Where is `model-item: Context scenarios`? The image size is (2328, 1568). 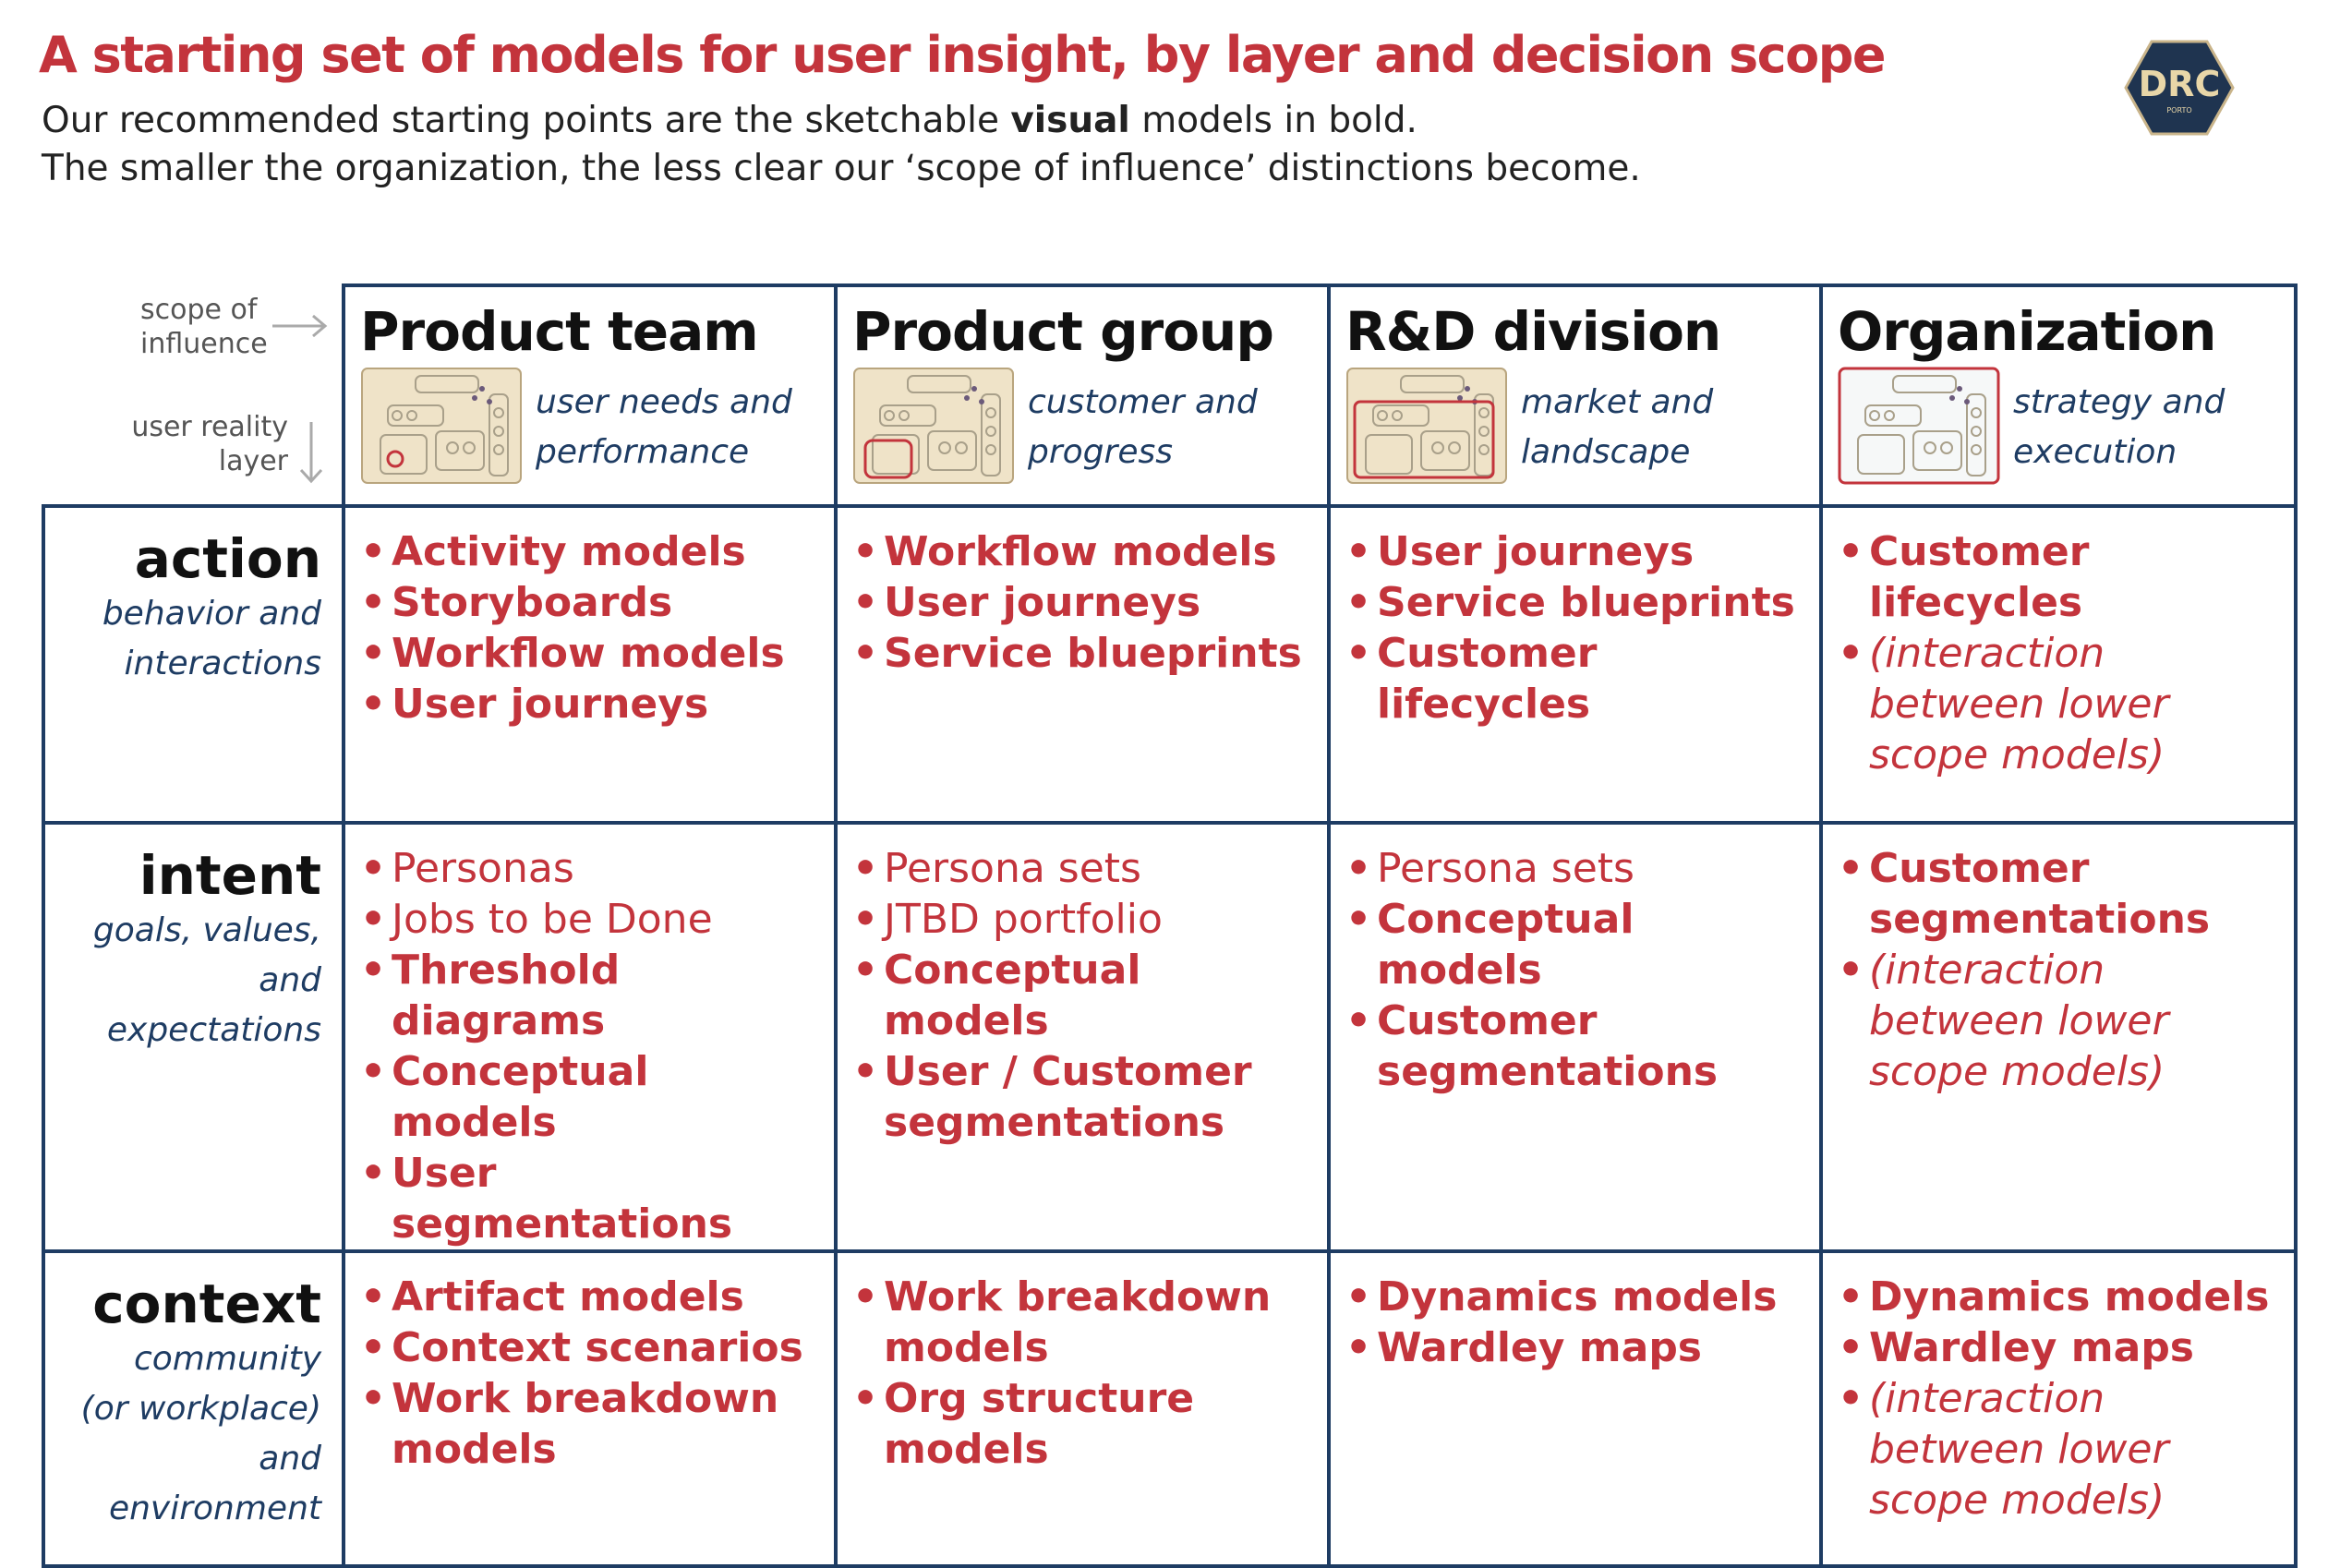
model-item: Context scenarios is located at coordinates (592, 1347).